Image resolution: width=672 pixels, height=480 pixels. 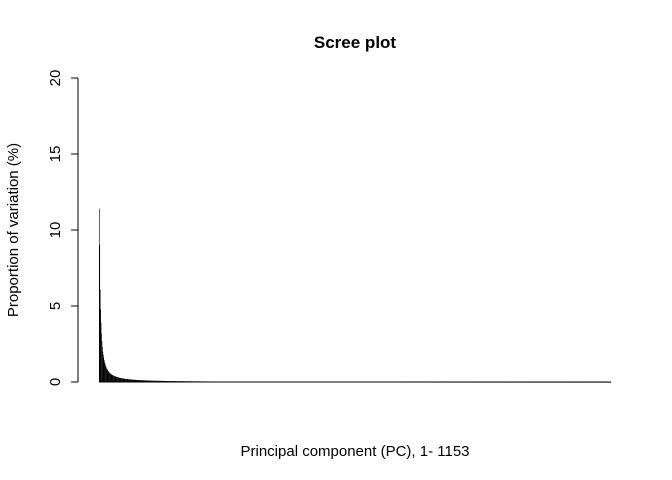 What do you see at coordinates (13, 230) in the screenshot?
I see `y-axis-label: Proportion of variation (%)` at bounding box center [13, 230].